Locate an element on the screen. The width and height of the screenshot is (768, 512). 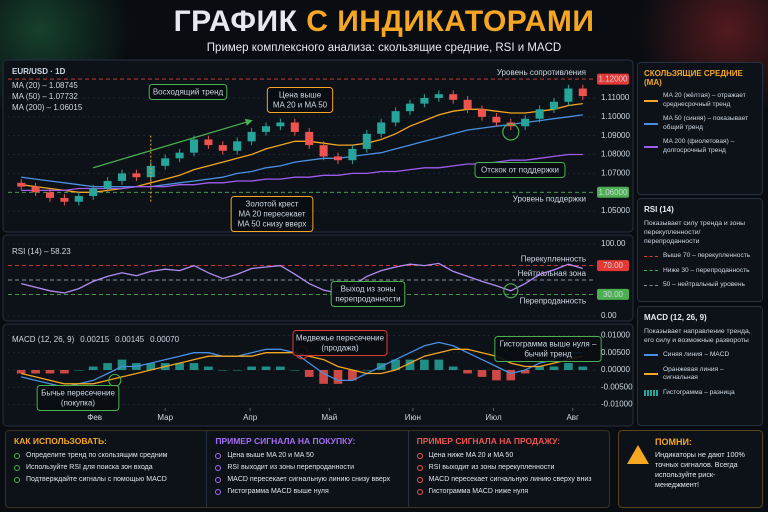
panel-title: RSI (14) – 58.23 is located at coordinates (41, 251).